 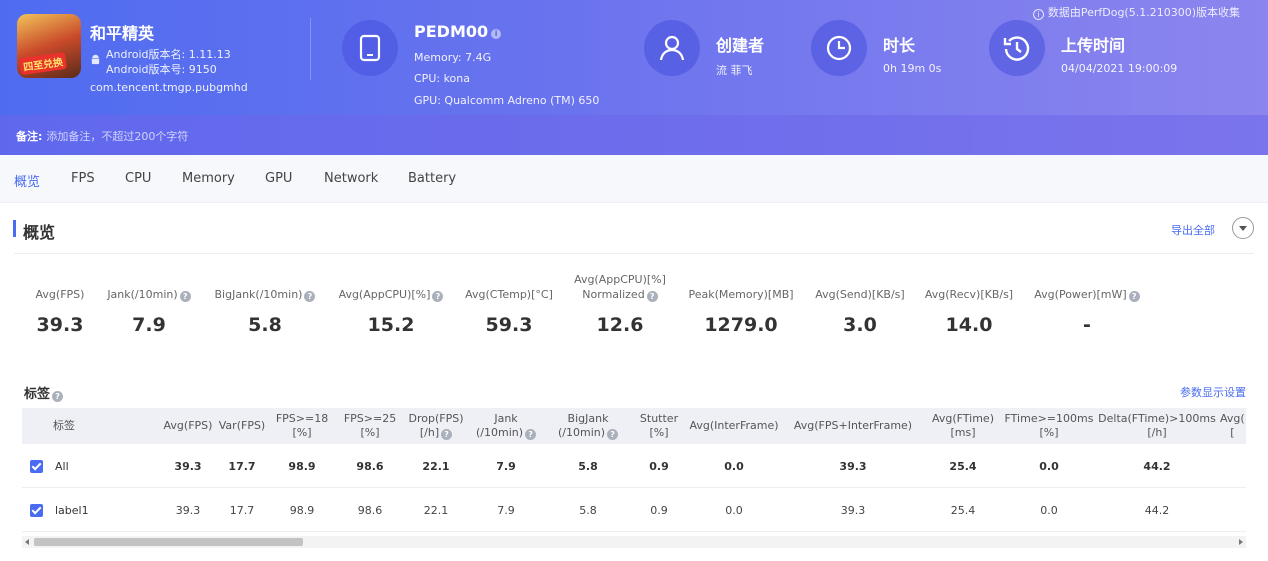 What do you see at coordinates (49, 46) in the screenshot?
I see `app-icon: 四至兑换` at bounding box center [49, 46].